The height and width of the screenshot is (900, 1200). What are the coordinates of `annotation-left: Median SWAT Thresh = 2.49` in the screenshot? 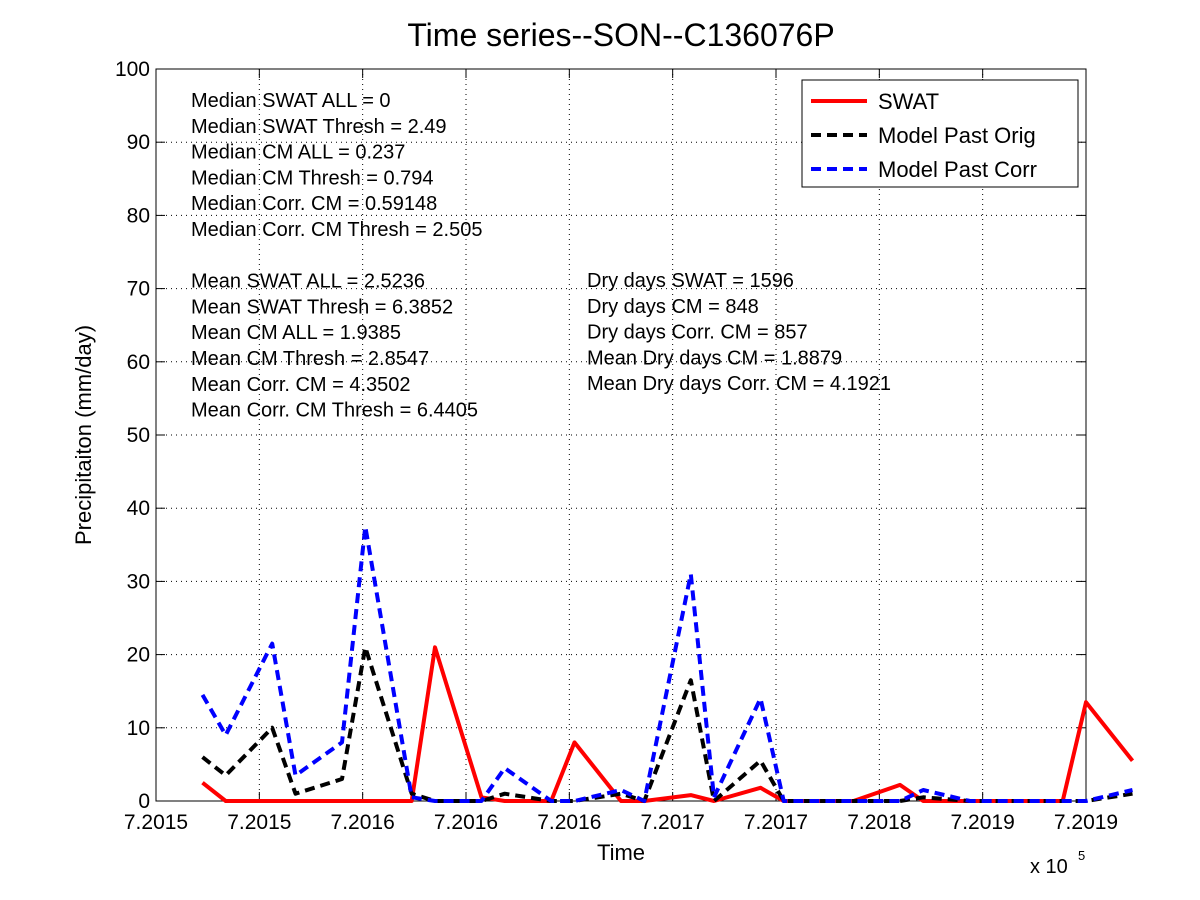 It's located at (319, 127).